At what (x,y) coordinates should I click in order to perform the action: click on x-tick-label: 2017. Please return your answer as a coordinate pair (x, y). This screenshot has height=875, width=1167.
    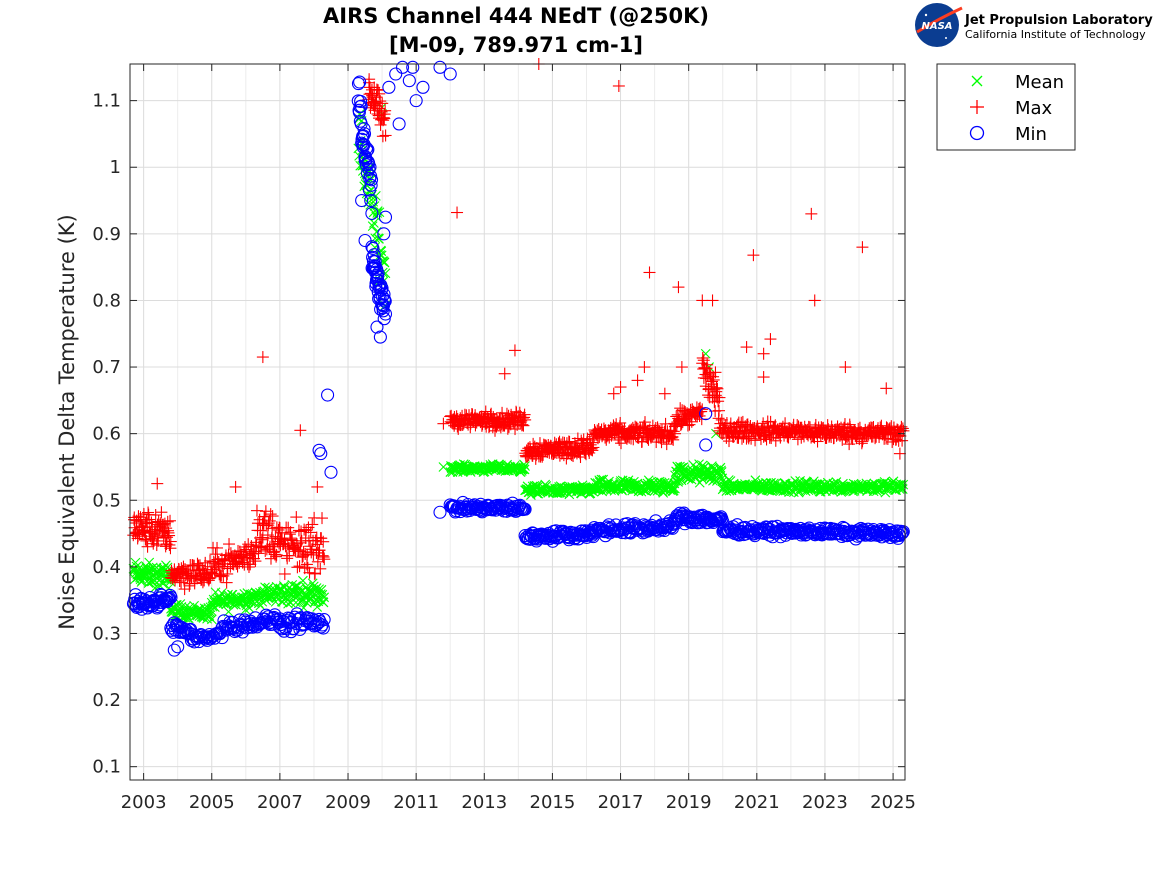
    Looking at the image, I should click on (621, 802).